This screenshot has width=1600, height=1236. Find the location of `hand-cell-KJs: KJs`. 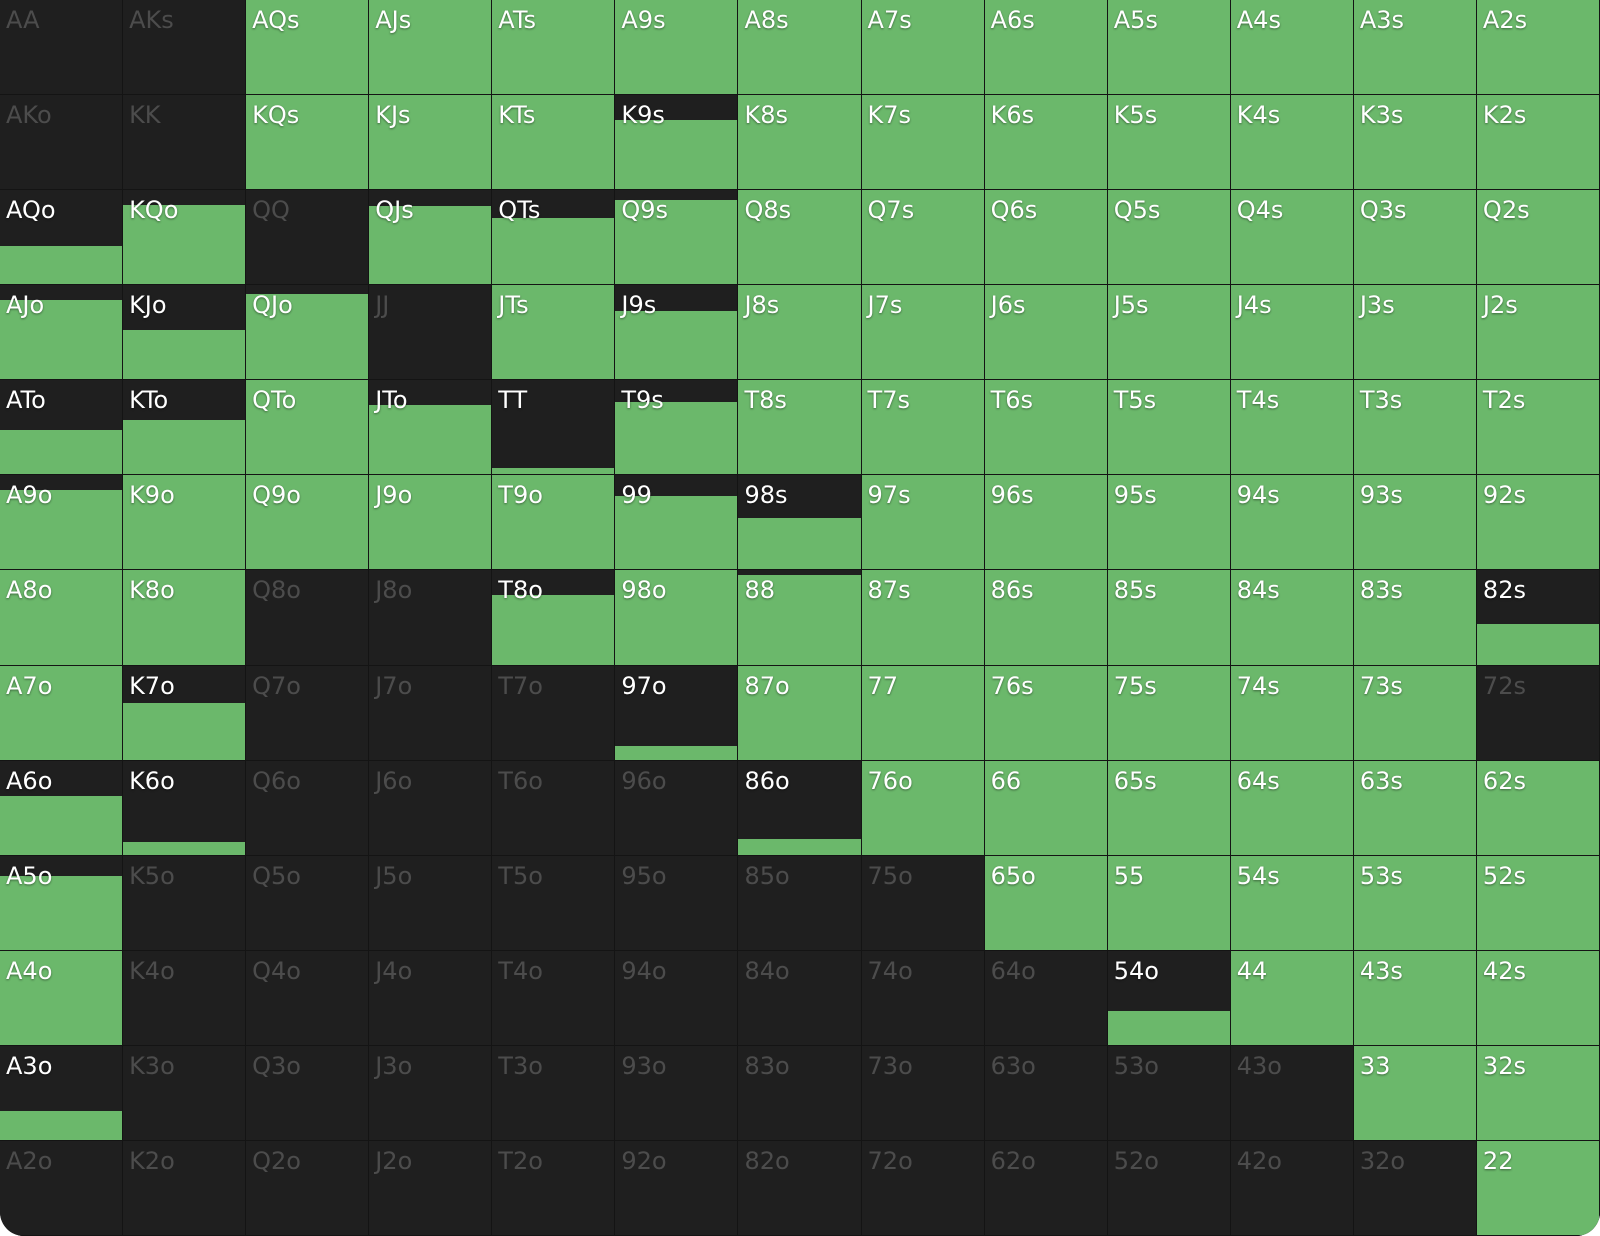

hand-cell-KJs: KJs is located at coordinates (431, 143).